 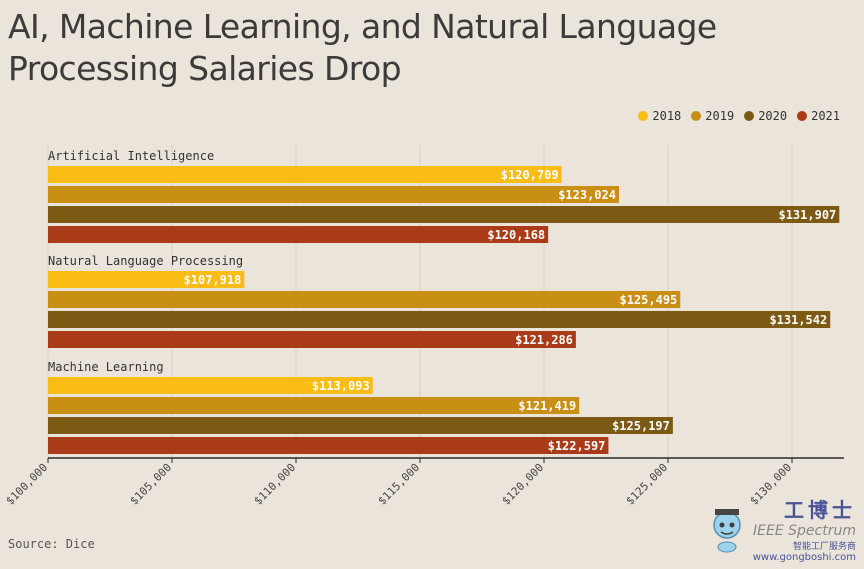 What do you see at coordinates (274, 484) in the screenshot?
I see `x-tick-label: $110,000` at bounding box center [274, 484].